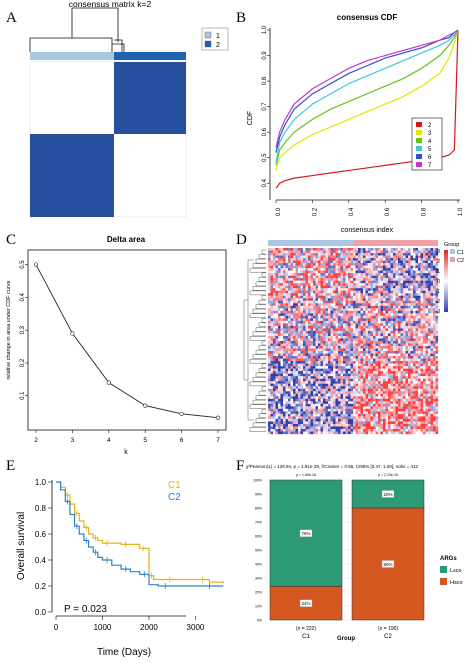 The image size is (474, 669). What do you see at coordinates (218, 36) in the screenshot?
I see `legend-label-1: 1` at bounding box center [218, 36].